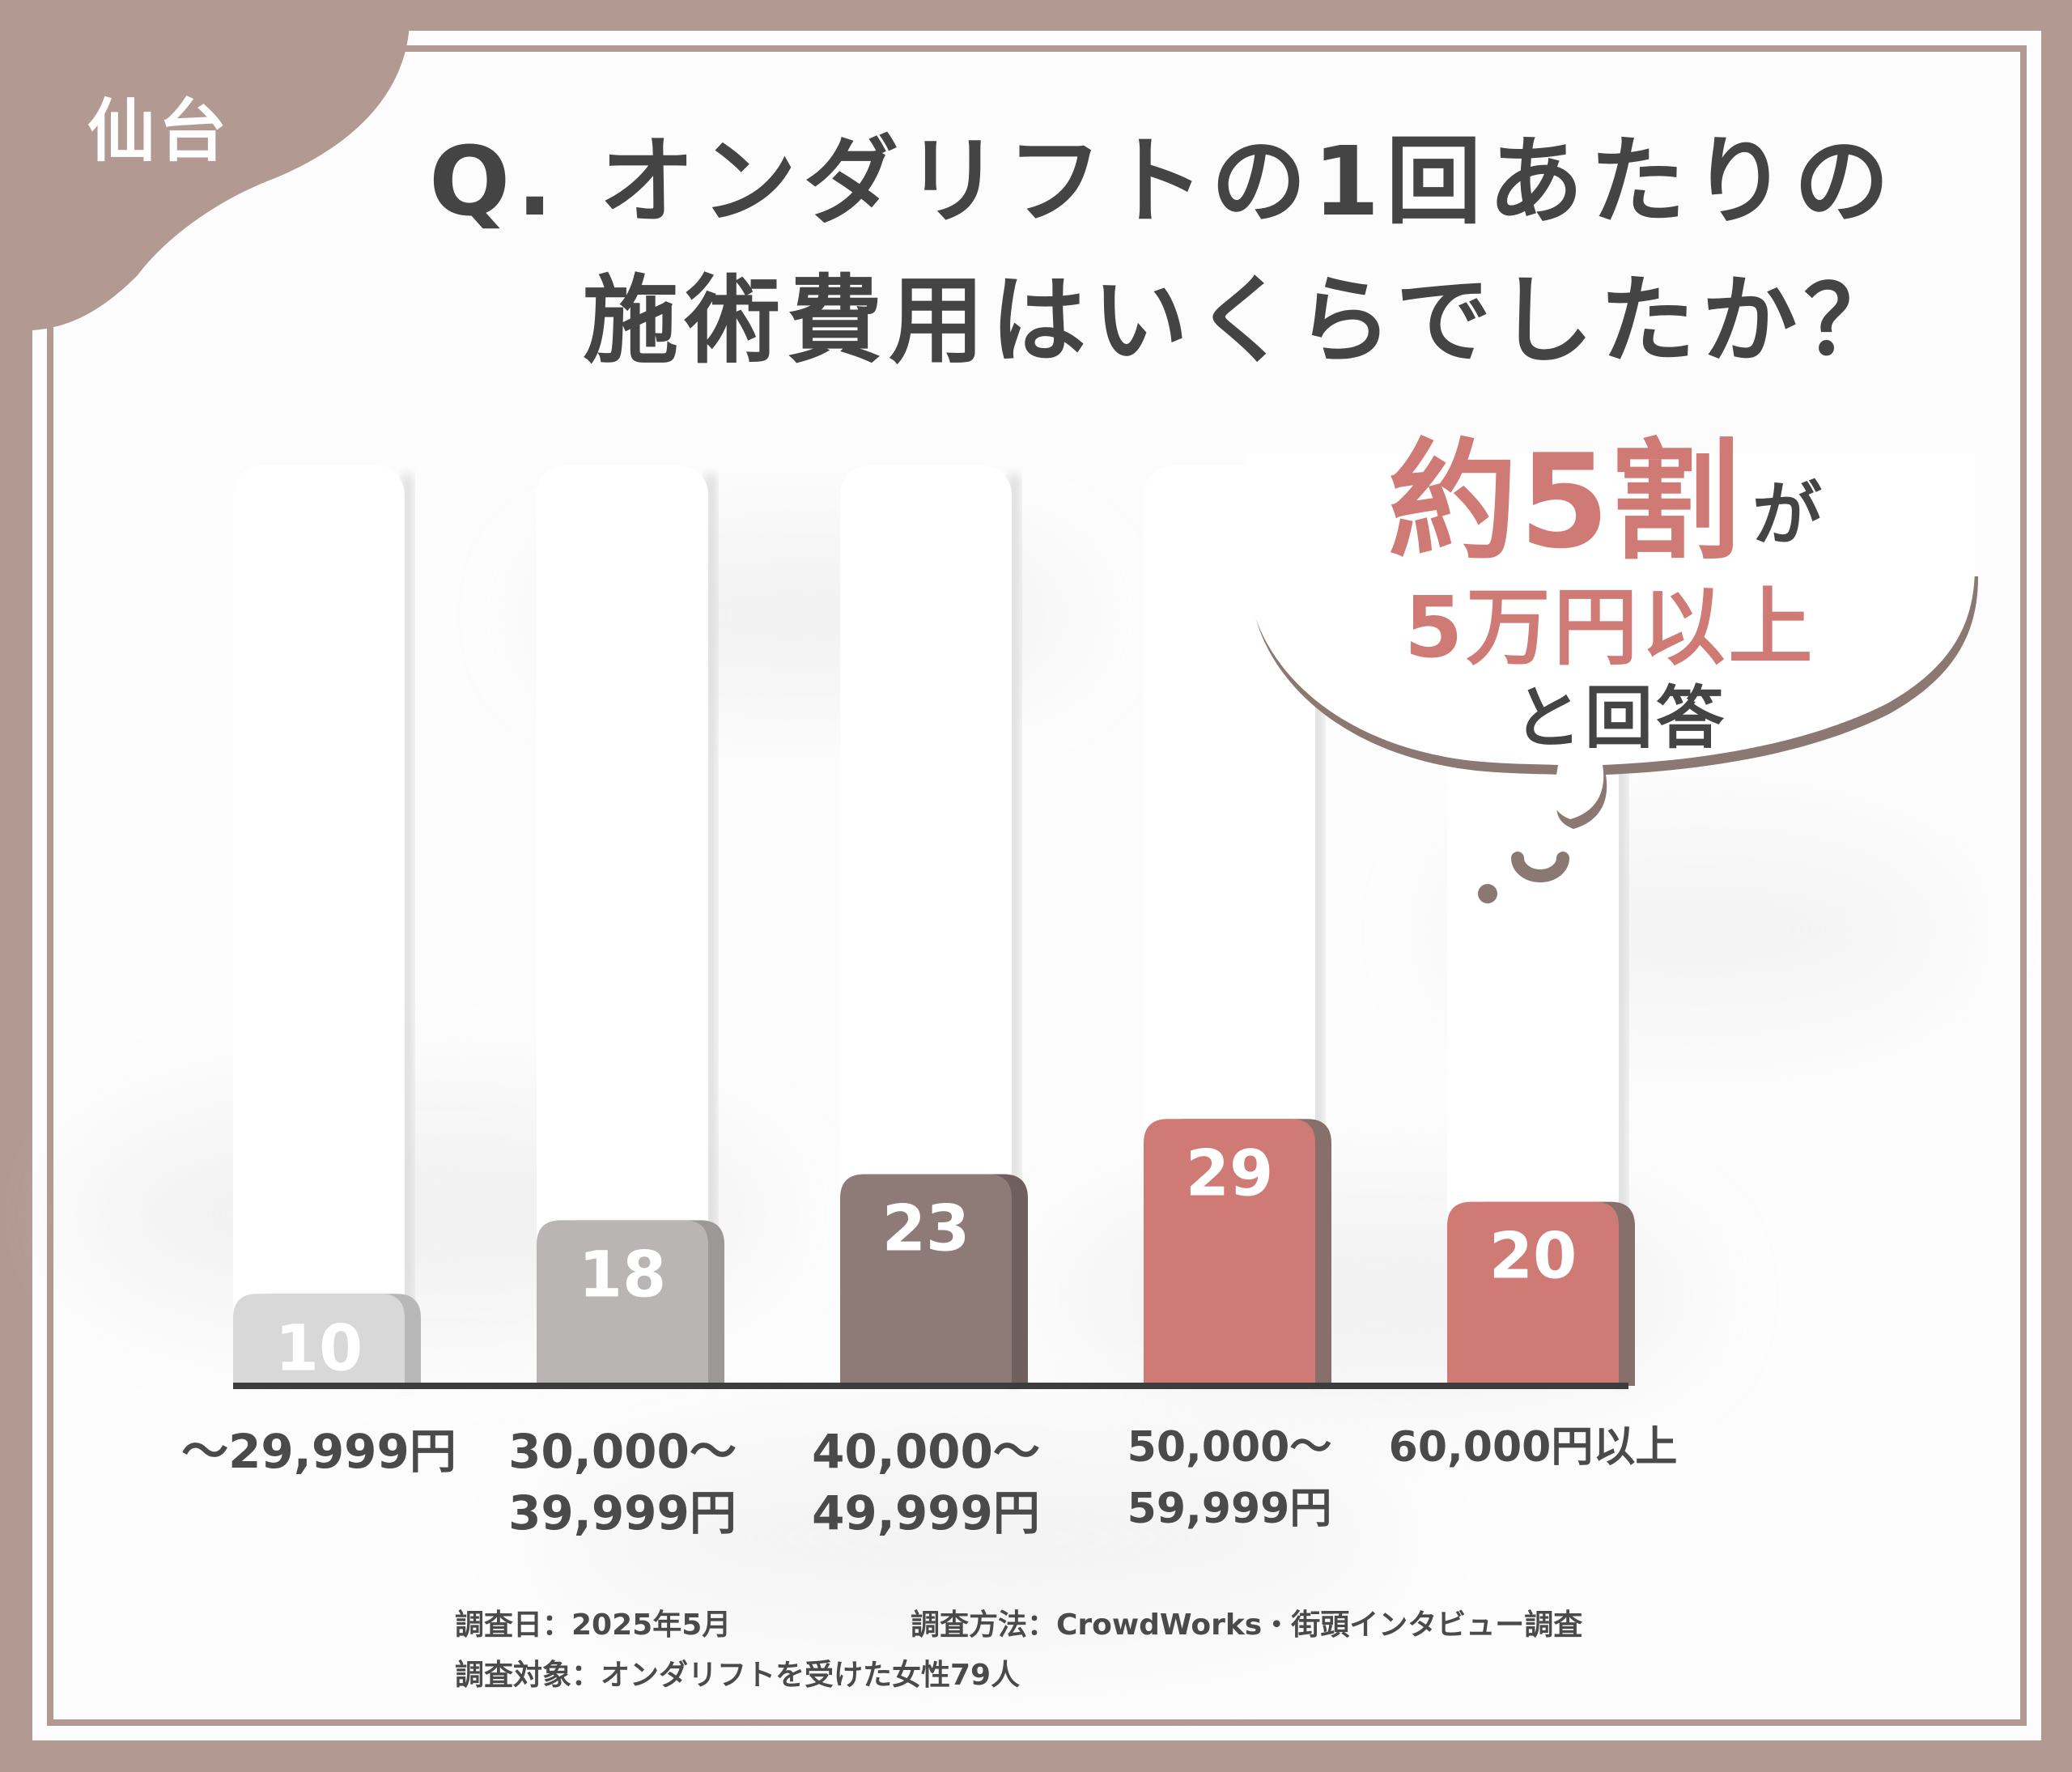 The width and height of the screenshot is (2072, 1772). Describe the element at coordinates (738, 1676) in the screenshot. I see `survey-target: 調査対象：オンダリフトを受けた女性79人` at that location.